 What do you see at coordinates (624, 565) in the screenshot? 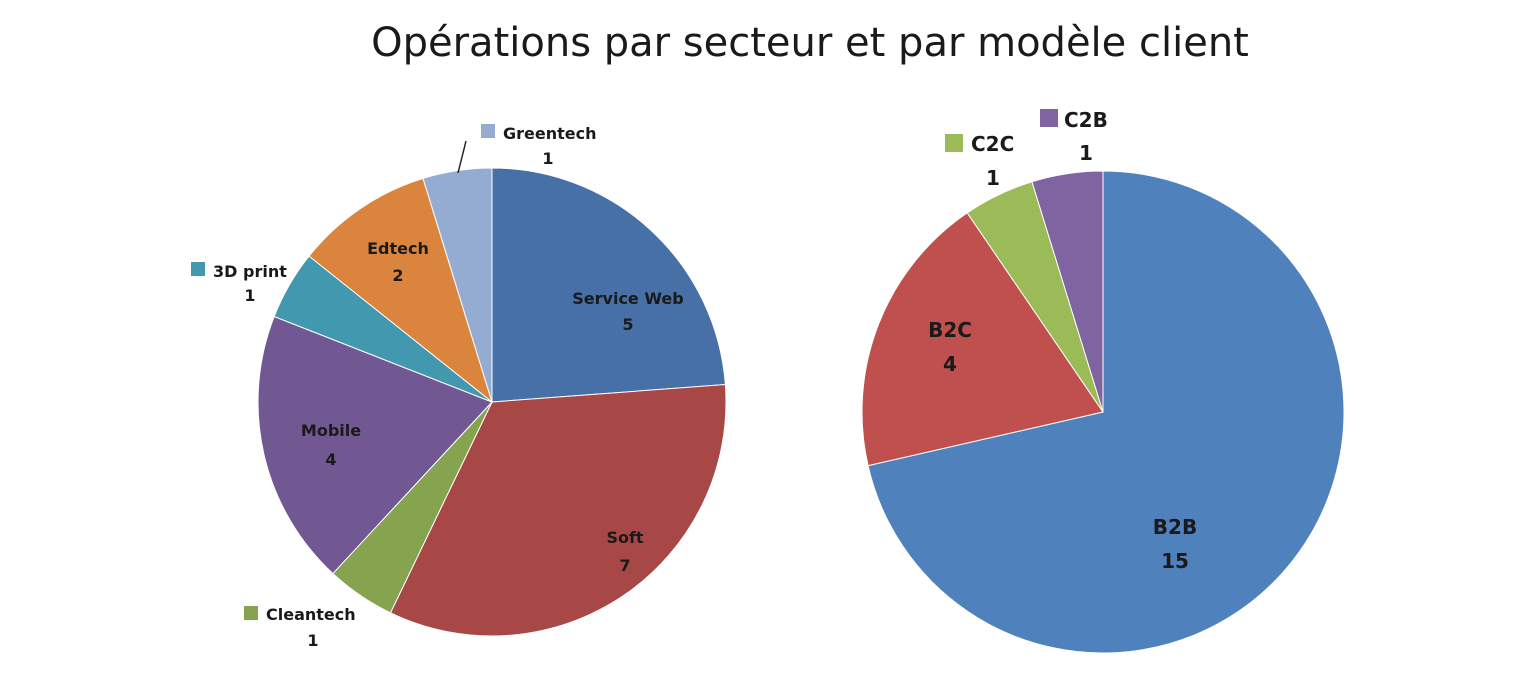
I see `slice-value-soft: 7` at bounding box center [624, 565].